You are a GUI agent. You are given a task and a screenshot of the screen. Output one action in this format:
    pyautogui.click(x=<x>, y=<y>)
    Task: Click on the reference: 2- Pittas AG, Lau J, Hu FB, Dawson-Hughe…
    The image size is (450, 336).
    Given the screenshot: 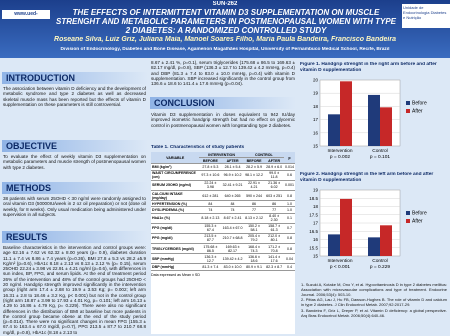 What is the action you would take?
    pyautogui.click(x=374, y=302)
    